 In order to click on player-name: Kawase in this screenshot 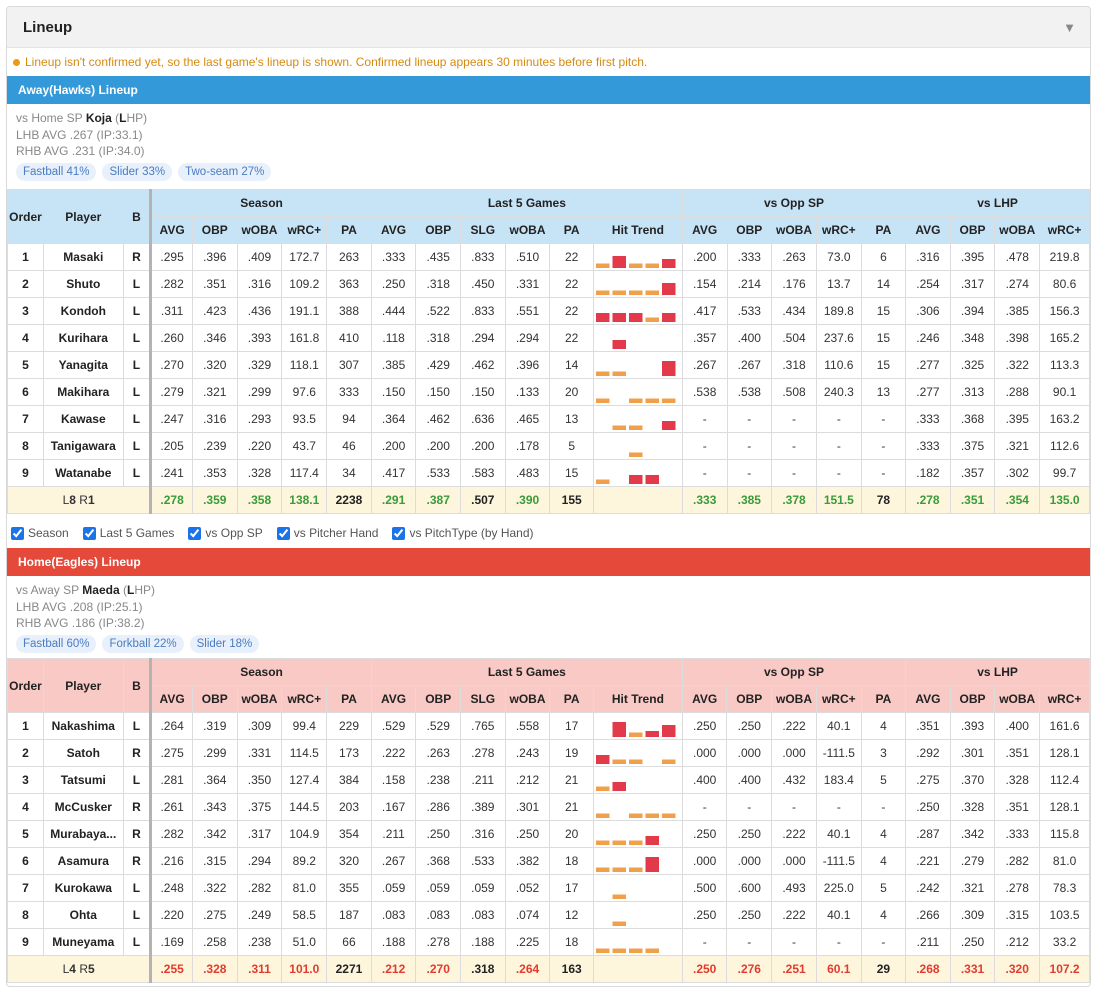, I will do `click(83, 419)`.